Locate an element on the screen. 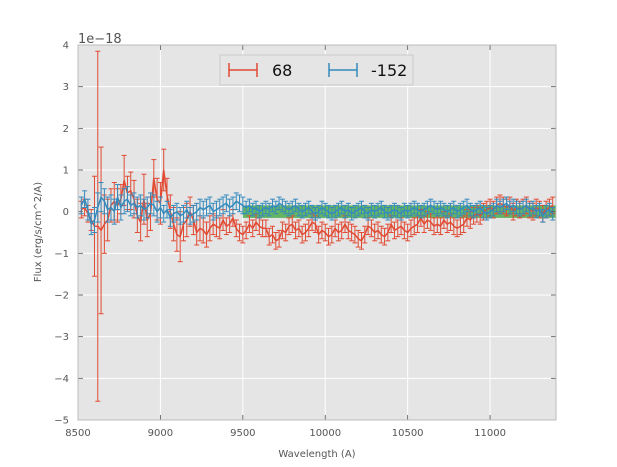 The width and height of the screenshot is (617, 467). x-tick-labels: 8500 9000 9500 10000 10500 11000 is located at coordinates (285, 433).